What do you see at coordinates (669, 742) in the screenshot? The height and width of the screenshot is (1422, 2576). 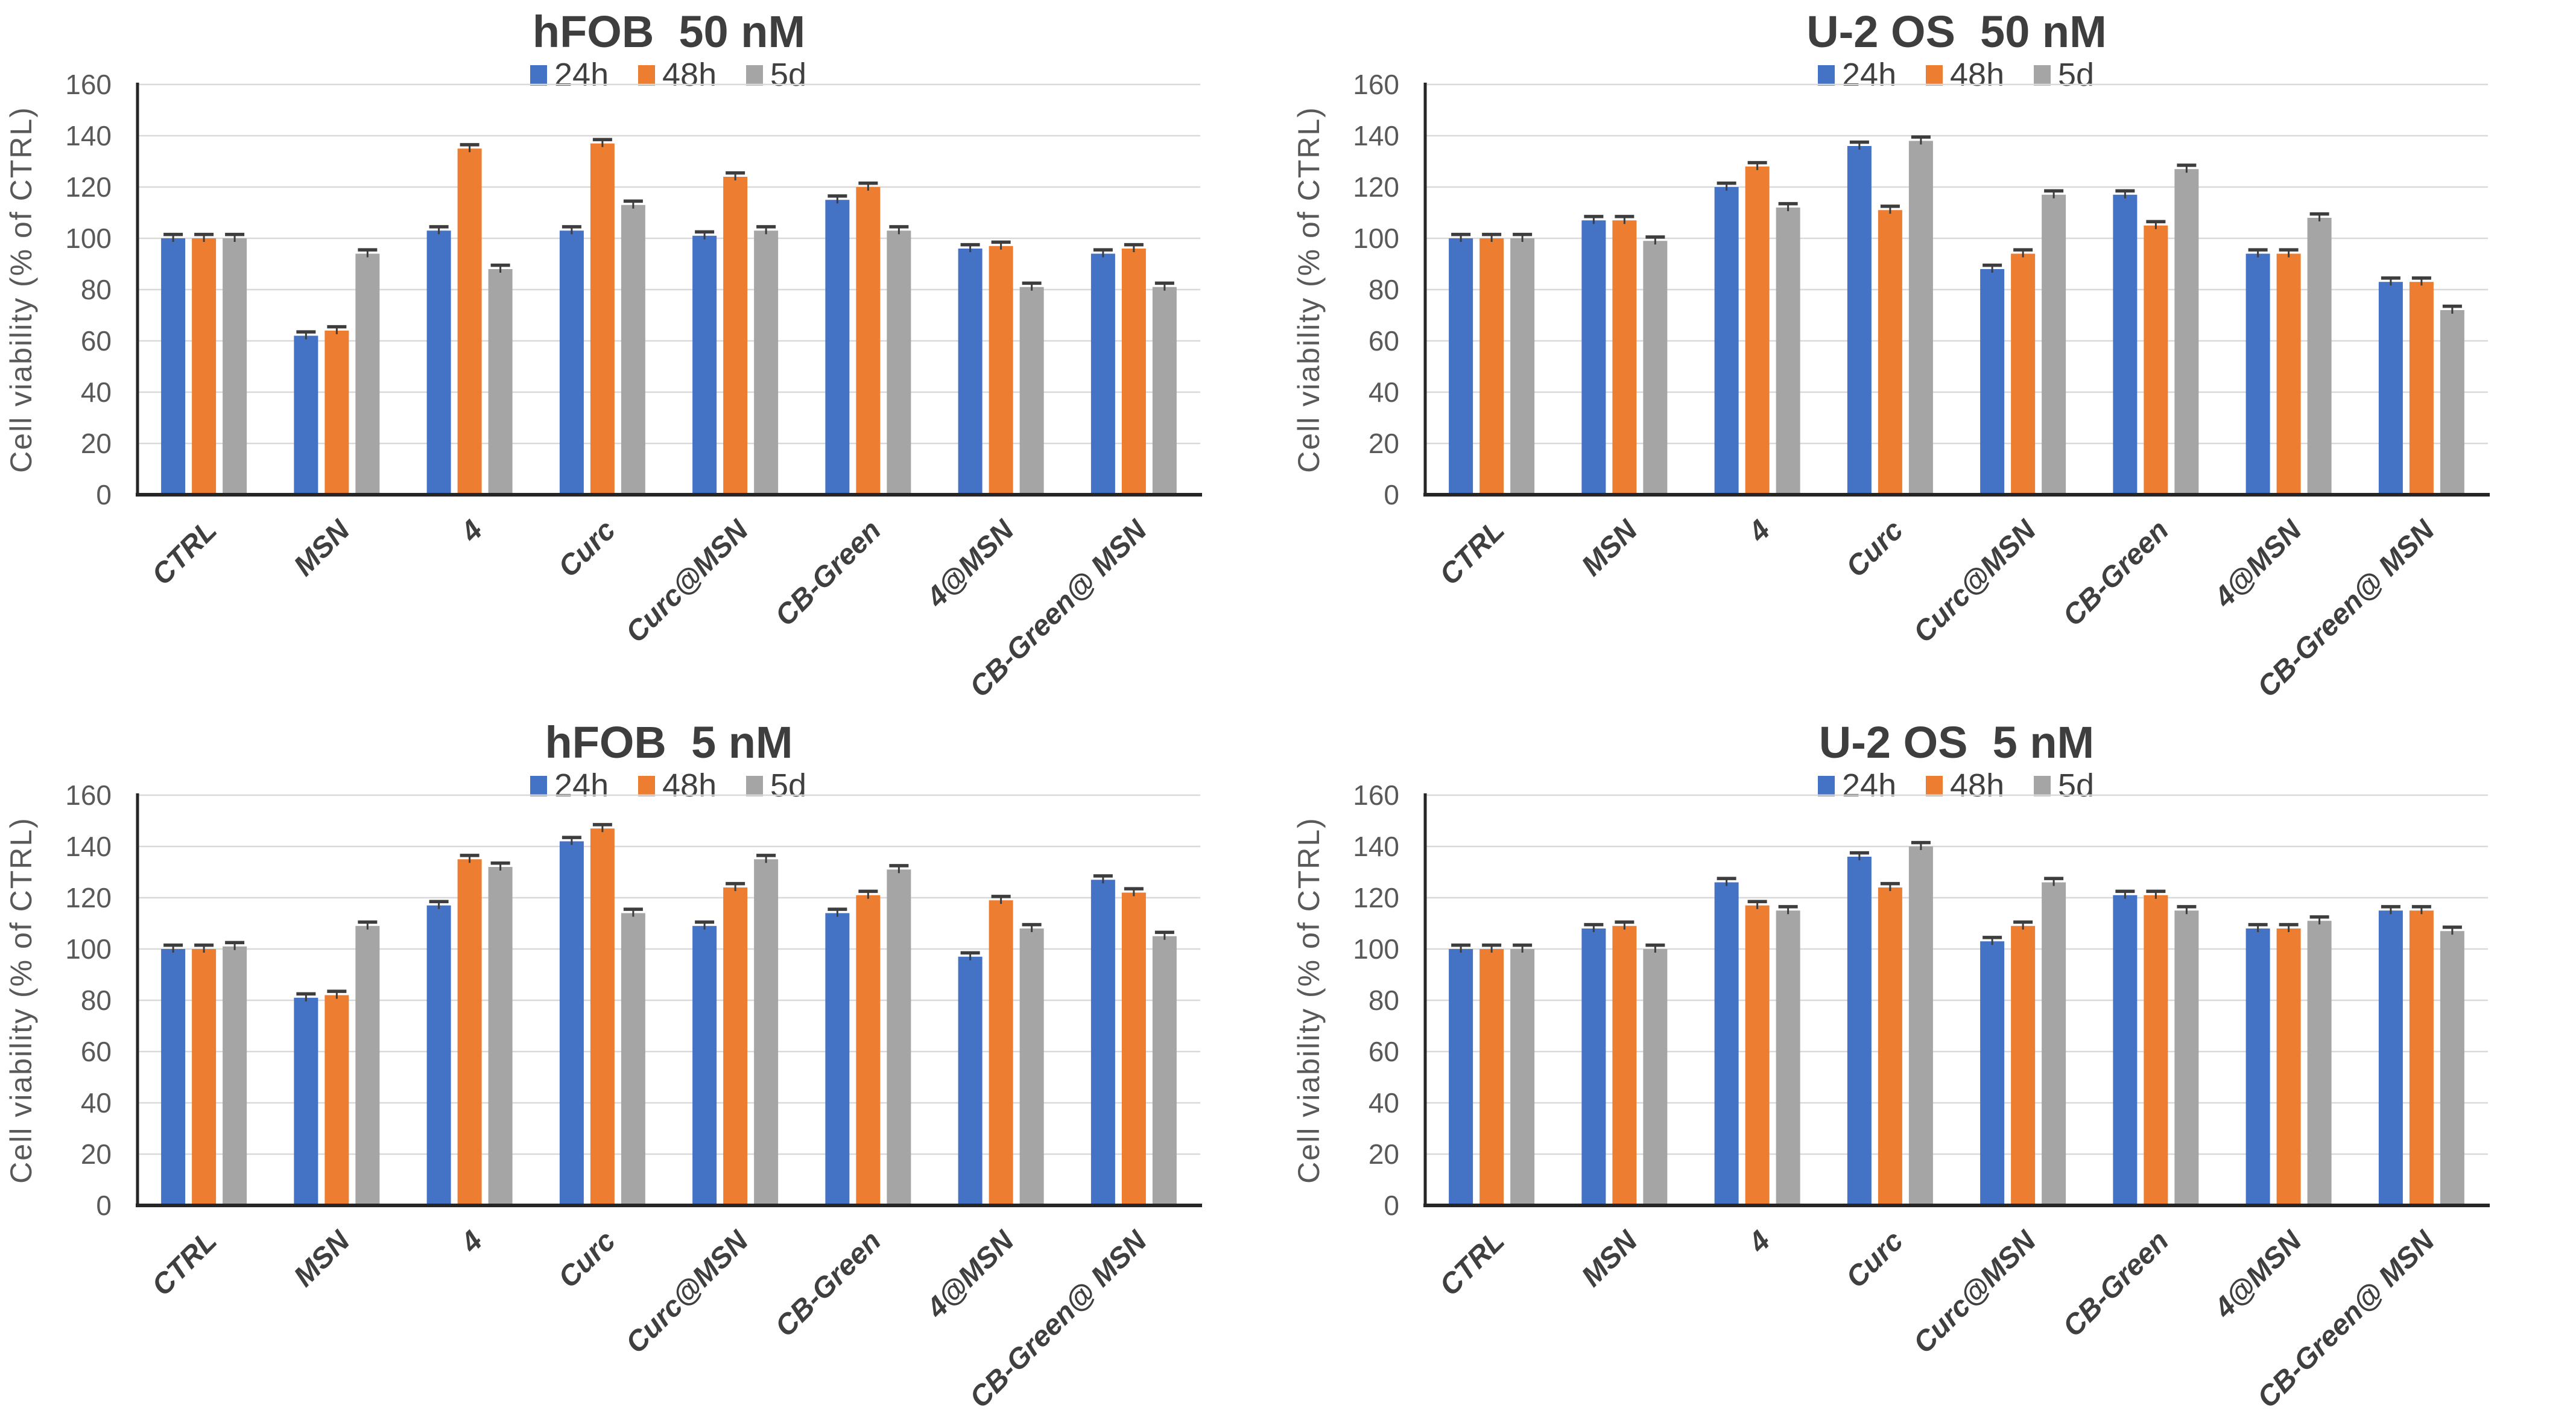 I see `chart-title: hFOB 5 nM` at bounding box center [669, 742].